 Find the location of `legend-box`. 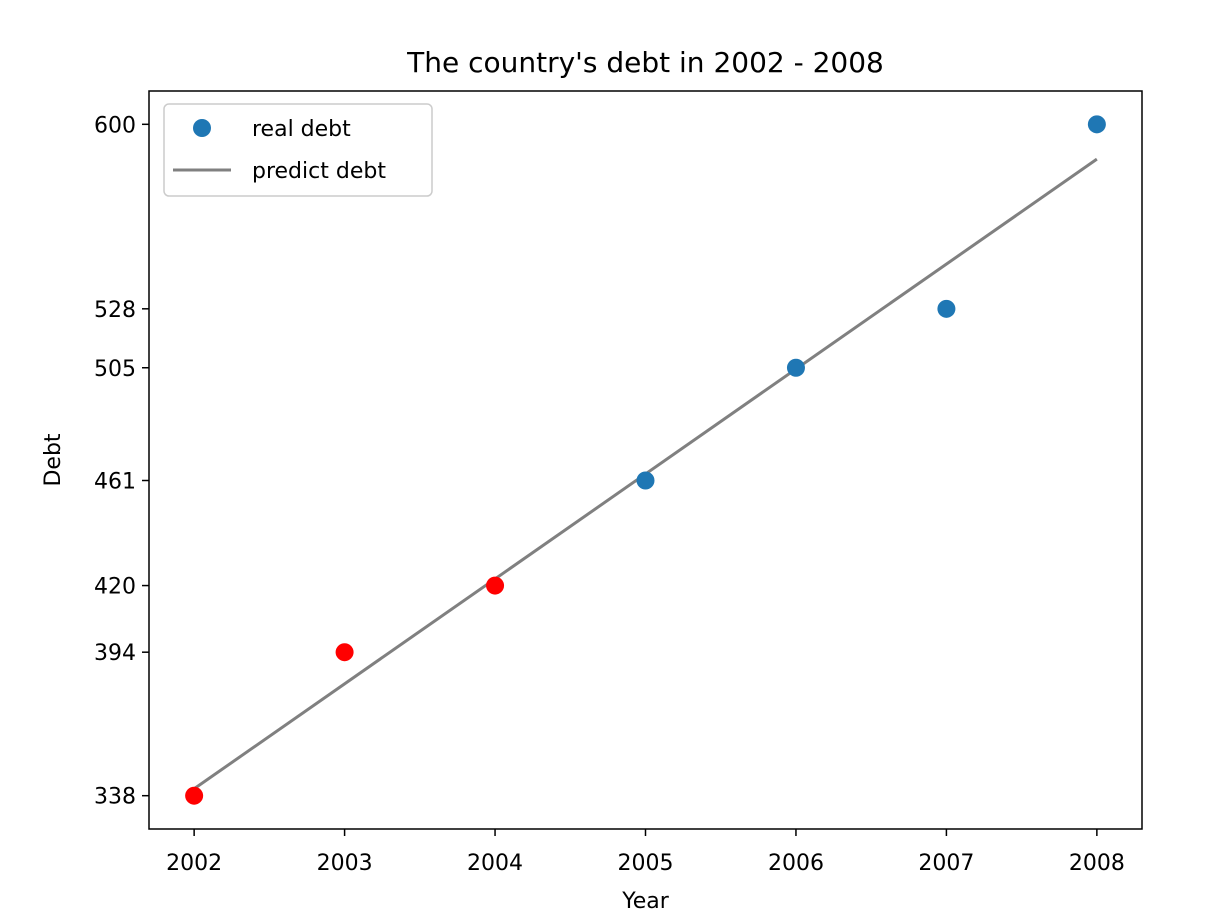

legend-box is located at coordinates (298, 150).